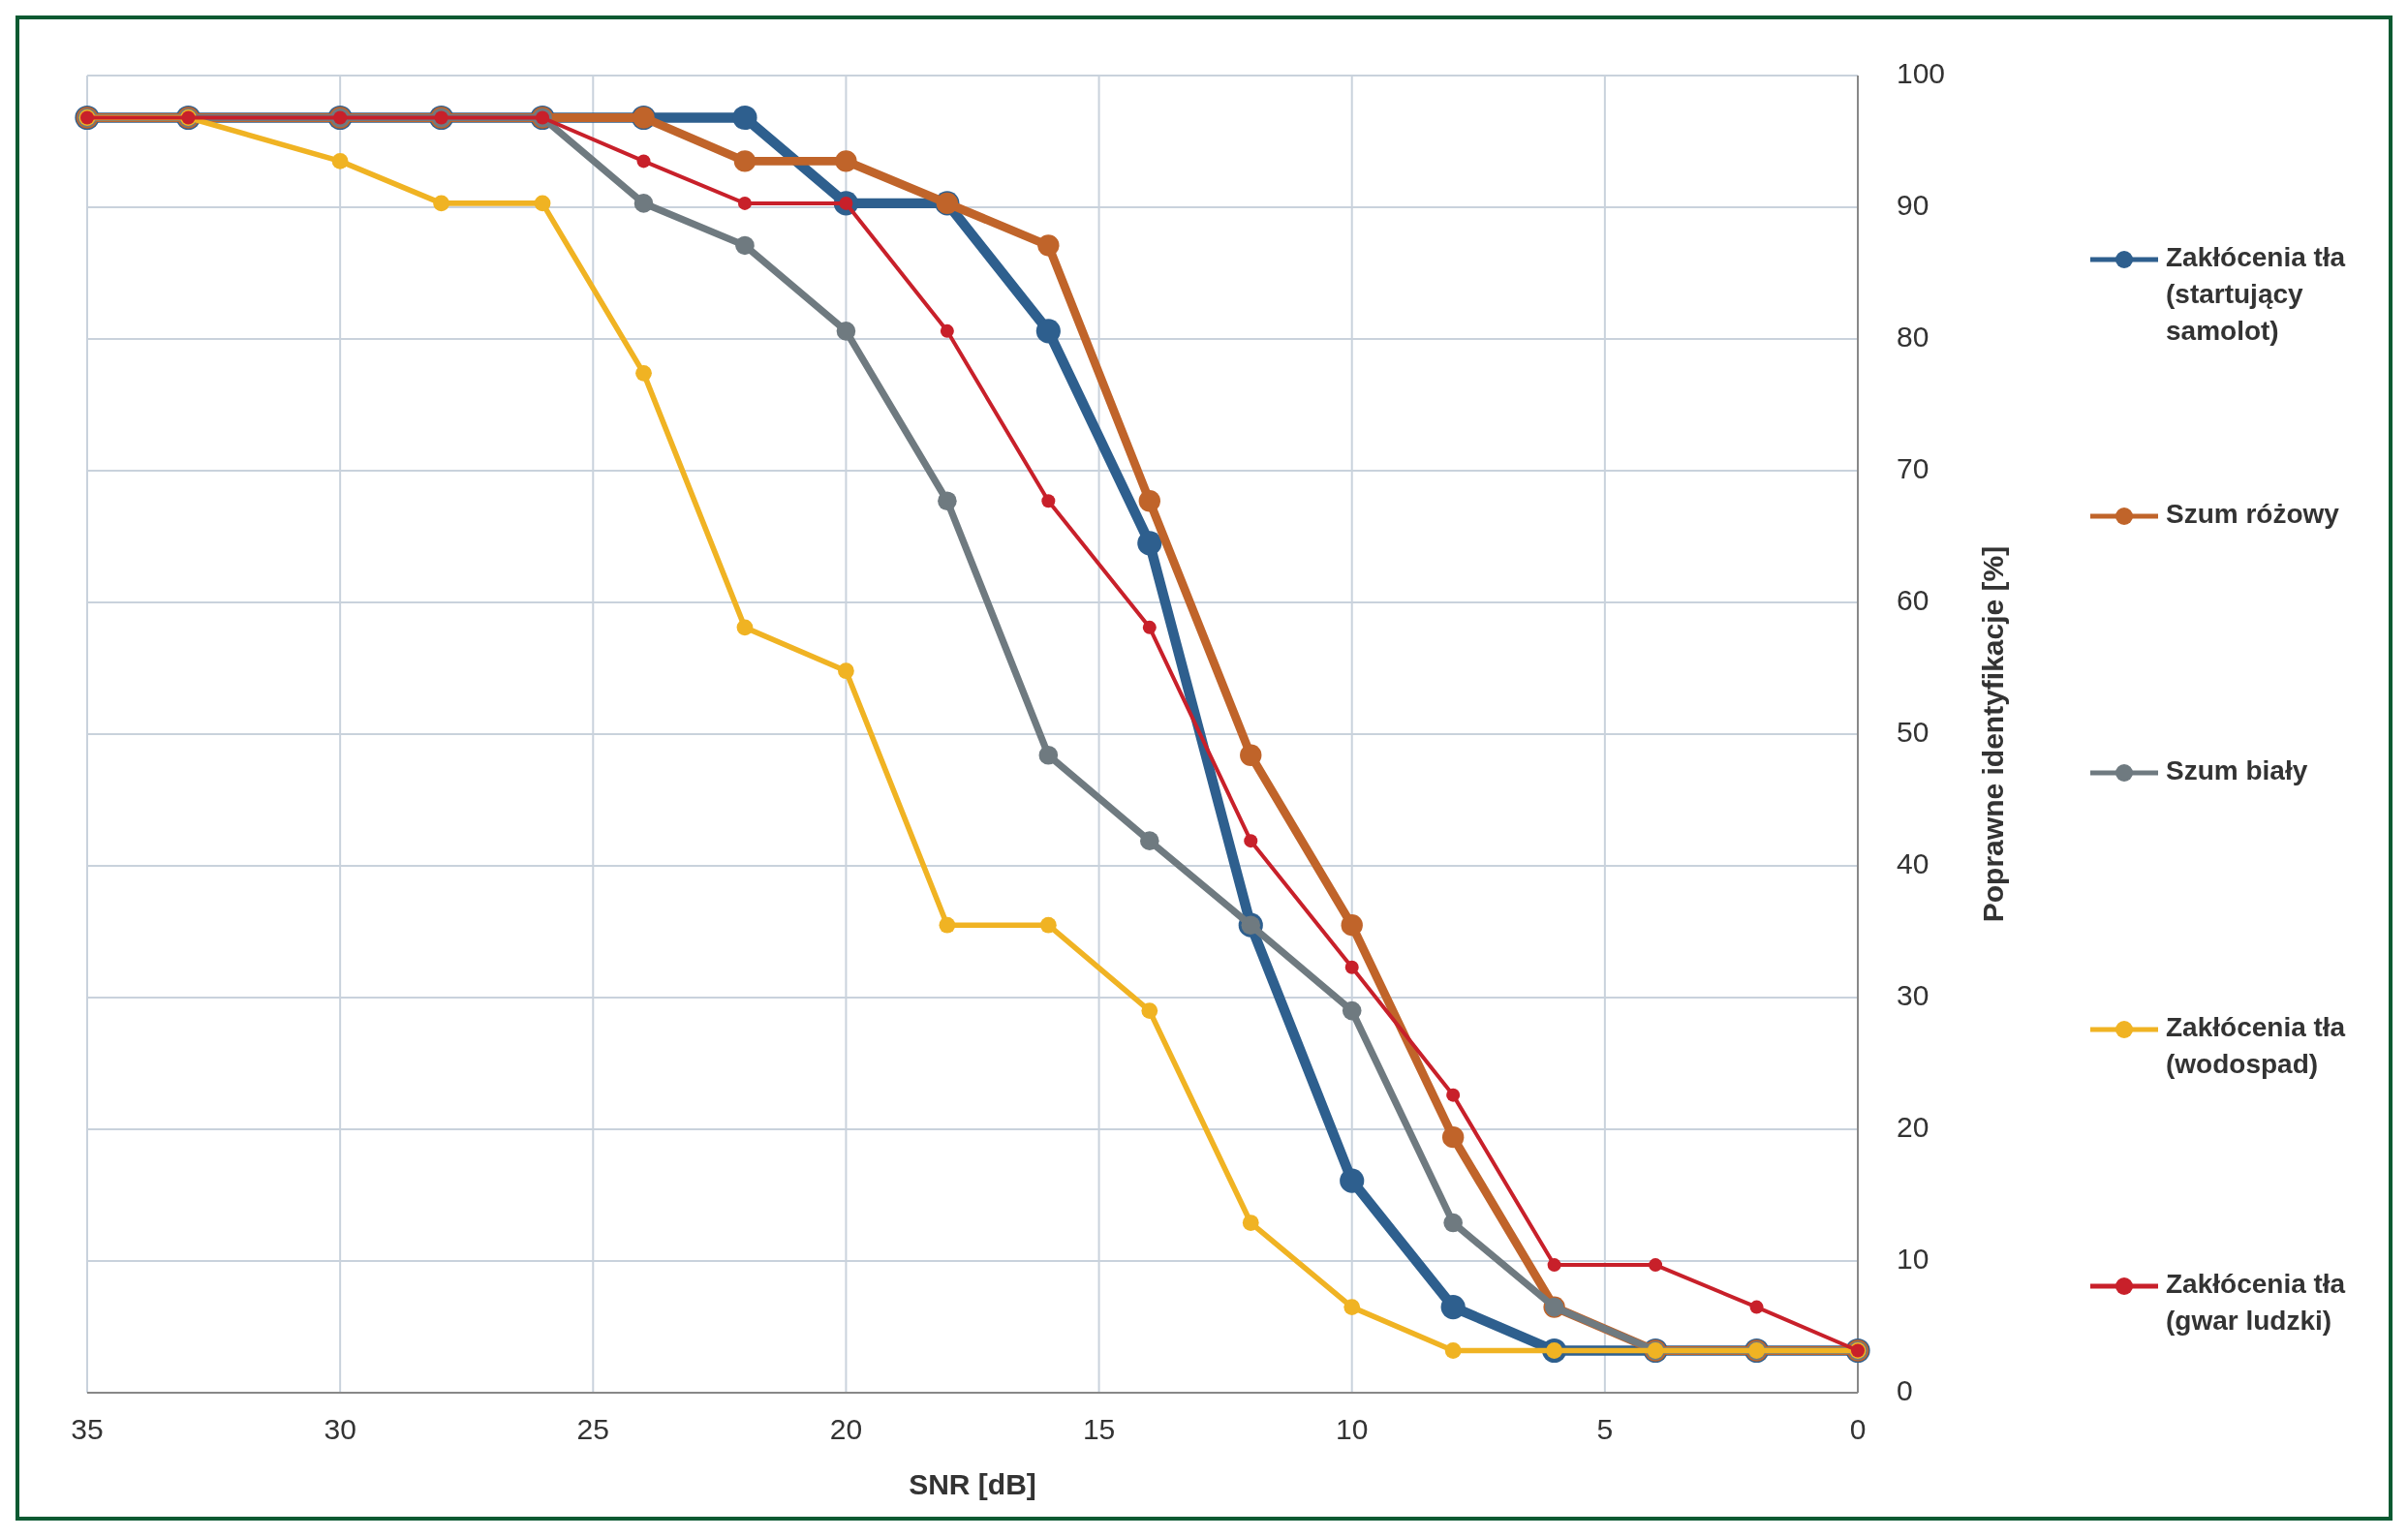 The height and width of the screenshot is (1538, 2408). I want to click on y-tick-label: 100, so click(1921, 72).